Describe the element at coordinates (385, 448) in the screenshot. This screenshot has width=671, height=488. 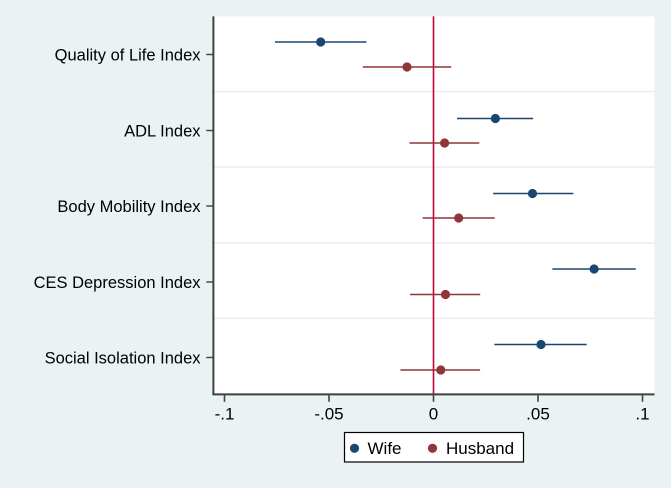
I see `svg-text: Wife` at that location.